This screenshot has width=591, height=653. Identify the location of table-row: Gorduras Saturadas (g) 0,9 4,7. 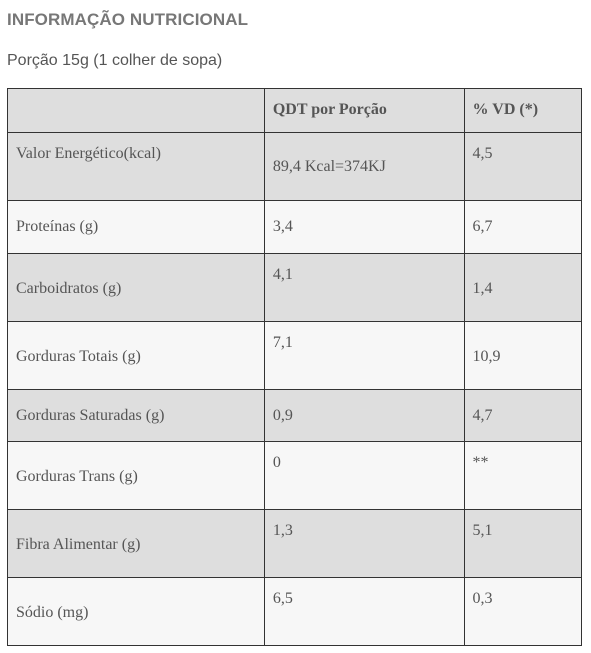
(295, 415).